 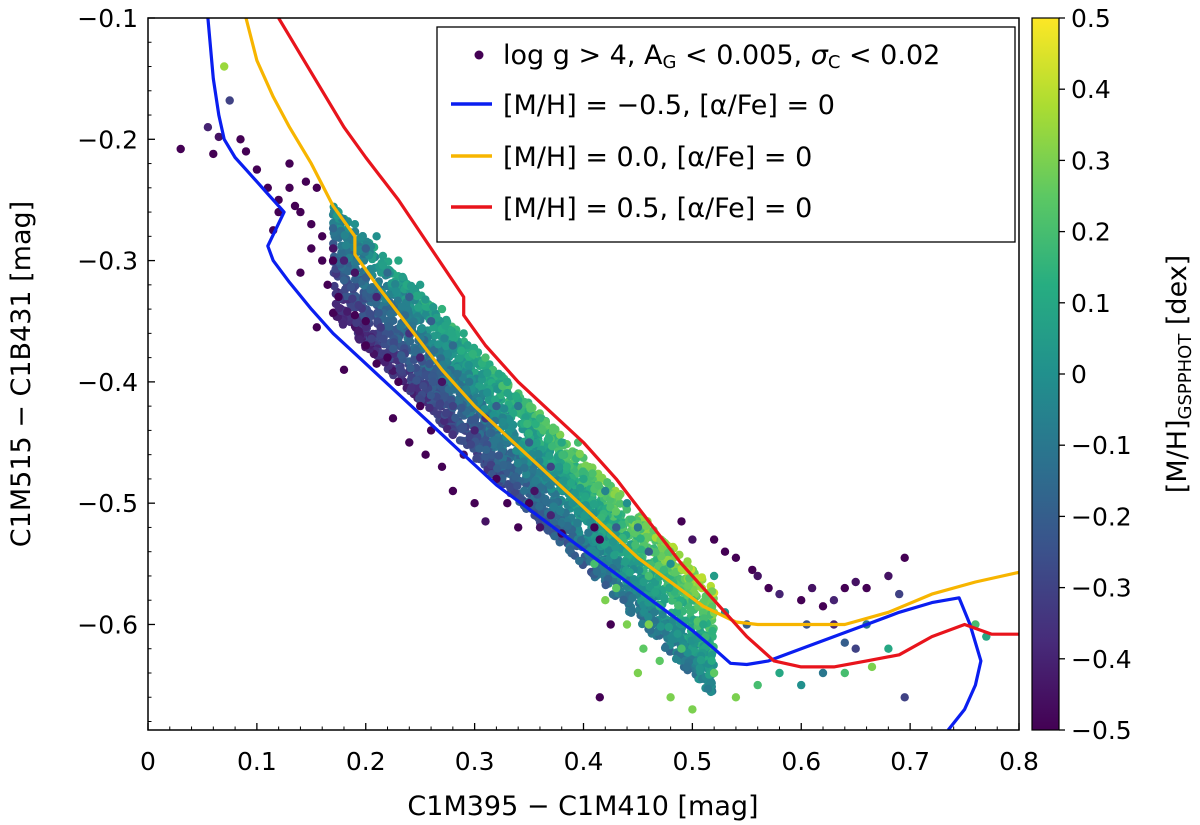 What do you see at coordinates (589, 749) in the screenshot?
I see `x-ticks: 0 0.1 0.2 0.3 0.4 0.5 0.6 0.7 0.8` at bounding box center [589, 749].